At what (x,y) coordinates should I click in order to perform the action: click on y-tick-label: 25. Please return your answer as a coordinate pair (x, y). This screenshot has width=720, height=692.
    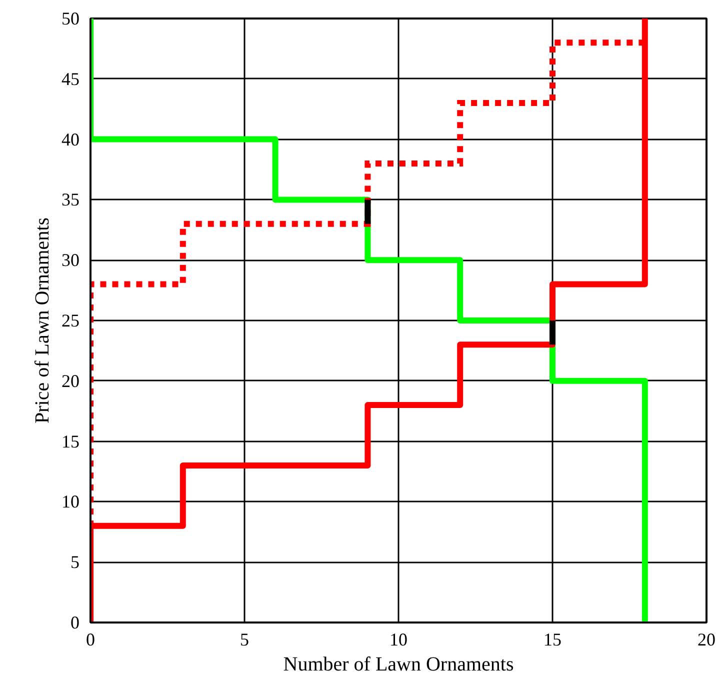
    Looking at the image, I should click on (71, 320).